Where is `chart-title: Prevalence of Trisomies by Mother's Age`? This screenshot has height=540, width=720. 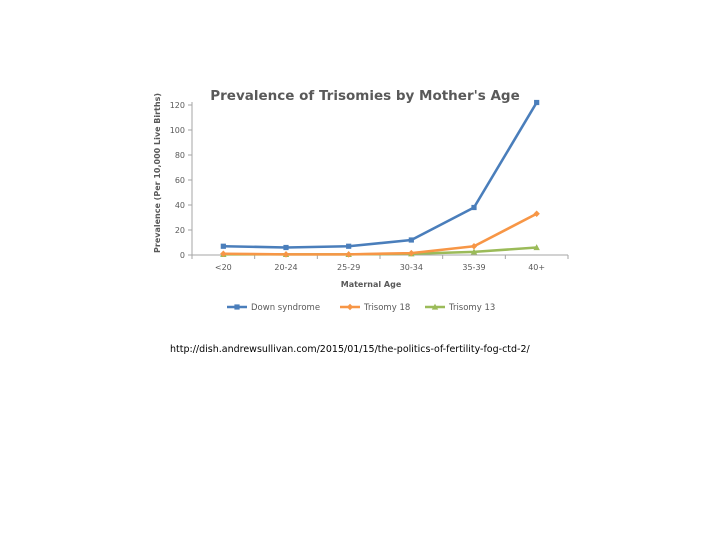 chart-title: Prevalence of Trisomies by Mother's Age is located at coordinates (365, 96).